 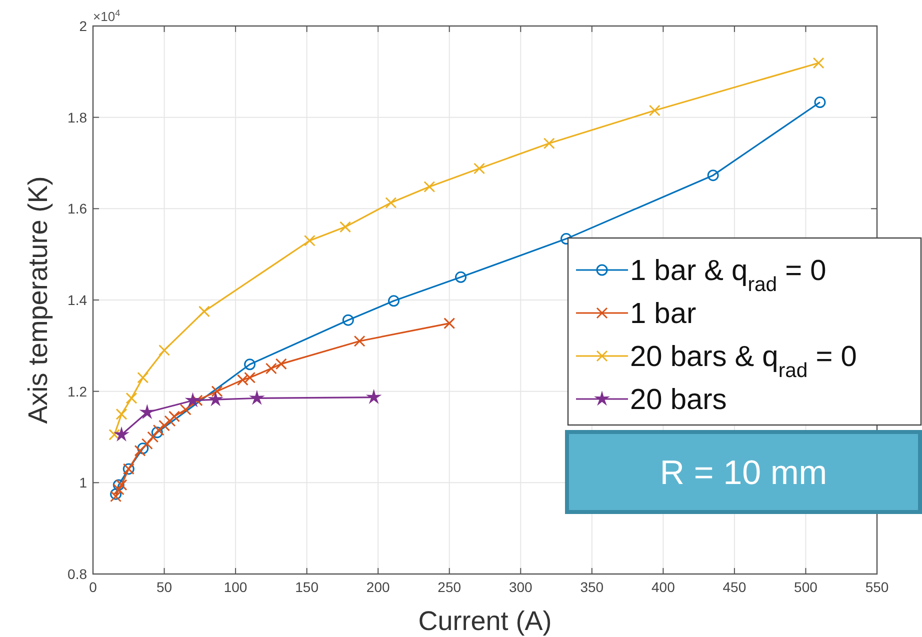 I want to click on annotation: R = 10 mm, so click(x=744, y=473).